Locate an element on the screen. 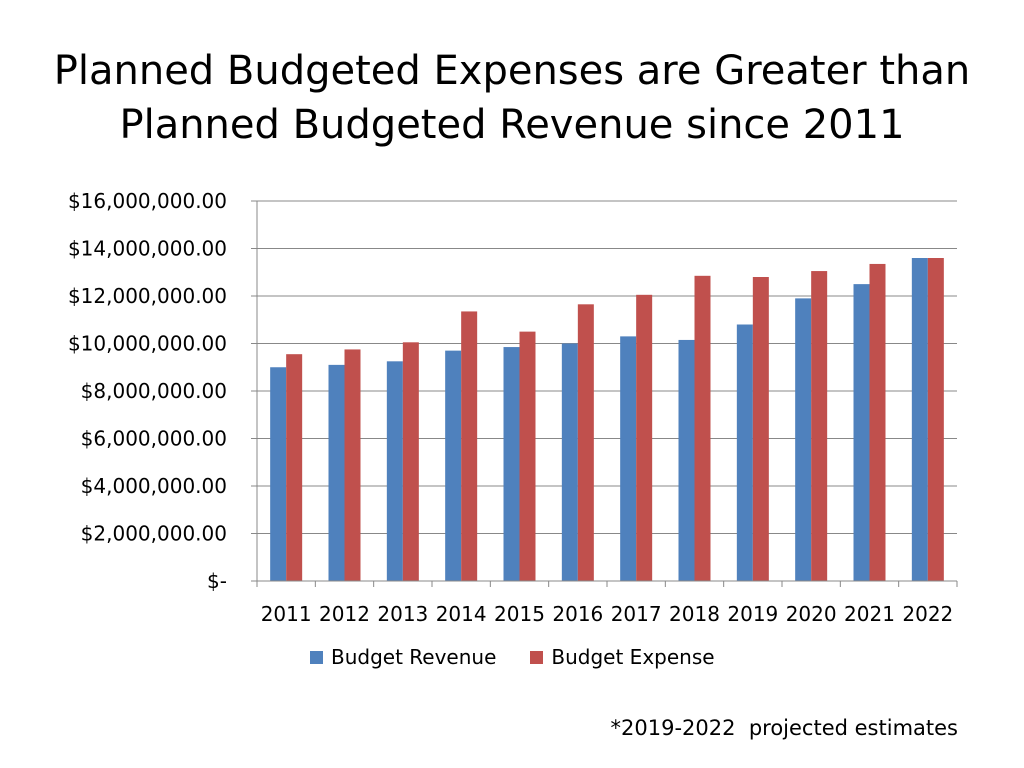  y-tick-label: $6,000,000.00 is located at coordinates (154, 439).